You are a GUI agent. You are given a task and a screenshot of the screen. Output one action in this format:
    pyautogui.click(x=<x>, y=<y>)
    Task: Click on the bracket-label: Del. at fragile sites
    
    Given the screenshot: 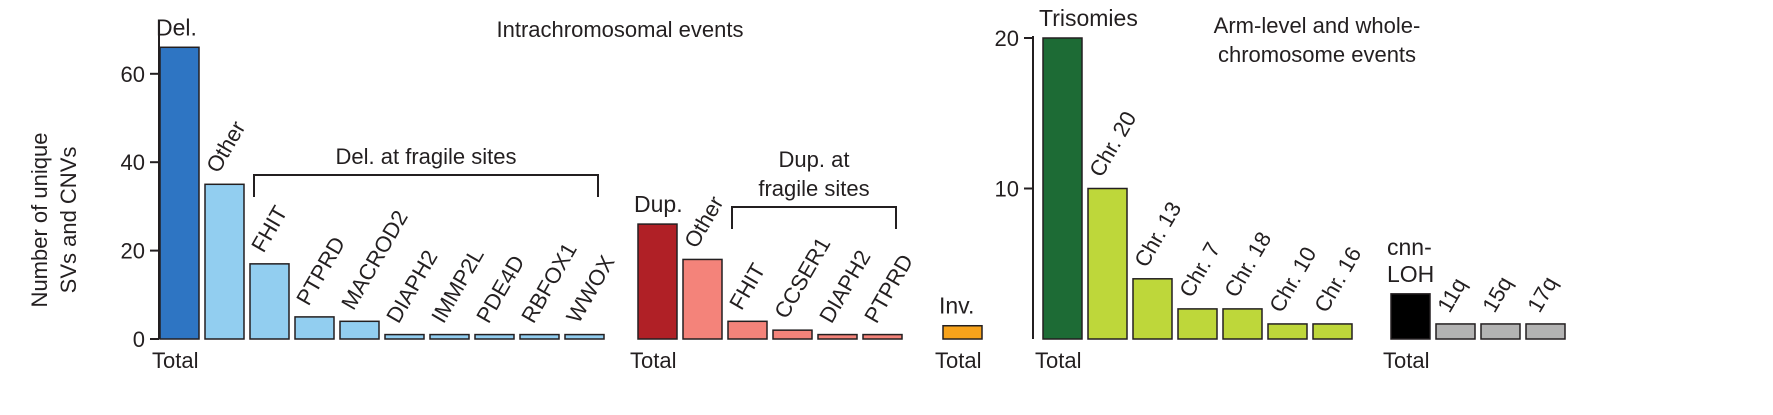 What is the action you would take?
    pyautogui.click(x=426, y=156)
    